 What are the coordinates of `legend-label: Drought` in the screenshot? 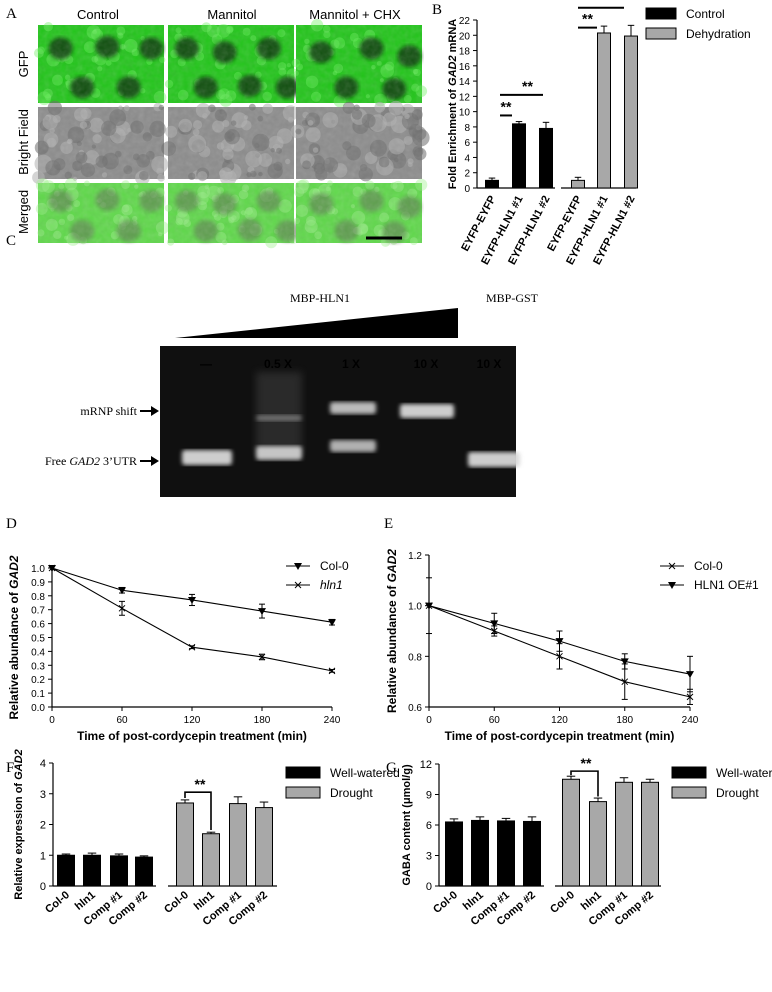 It's located at (351, 793).